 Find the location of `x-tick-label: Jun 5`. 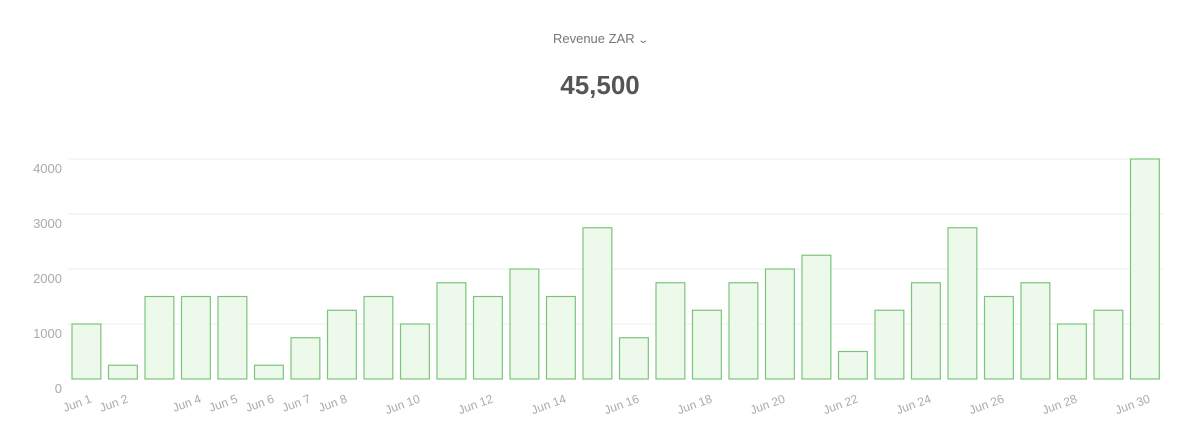

x-tick-label: Jun 5 is located at coordinates (223, 403).